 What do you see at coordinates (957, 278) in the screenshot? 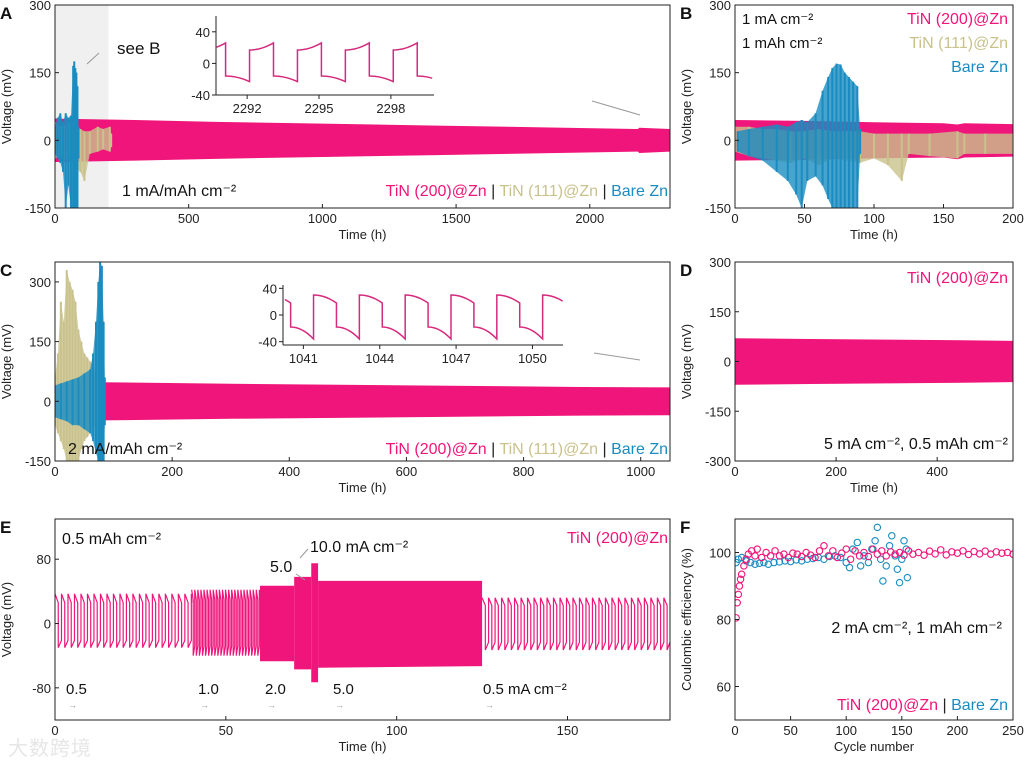
I see `legend: TiN (200)@Zn` at bounding box center [957, 278].